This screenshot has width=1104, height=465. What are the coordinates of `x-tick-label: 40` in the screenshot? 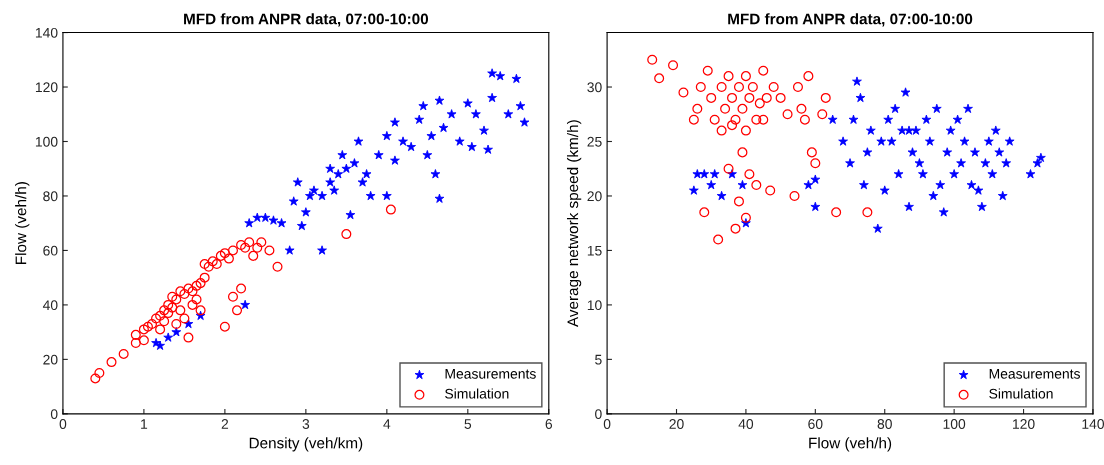 It's located at (746, 424).